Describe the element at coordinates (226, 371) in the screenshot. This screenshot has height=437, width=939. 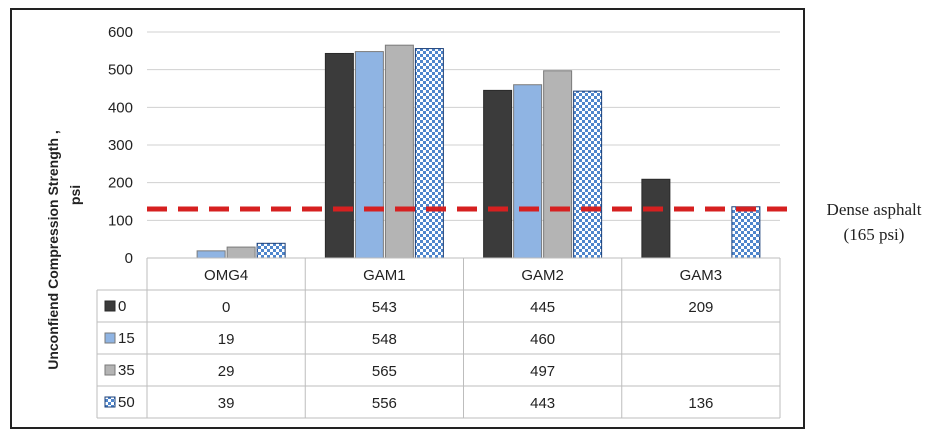
I see `data-label: 29` at that location.